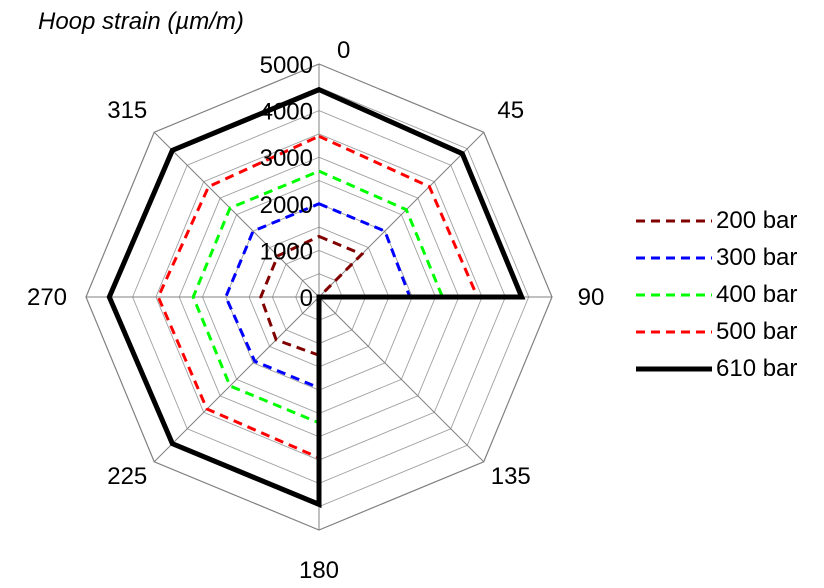  Describe the element at coordinates (286, 158) in the screenshot. I see `radial-tick-label: 3000` at that location.